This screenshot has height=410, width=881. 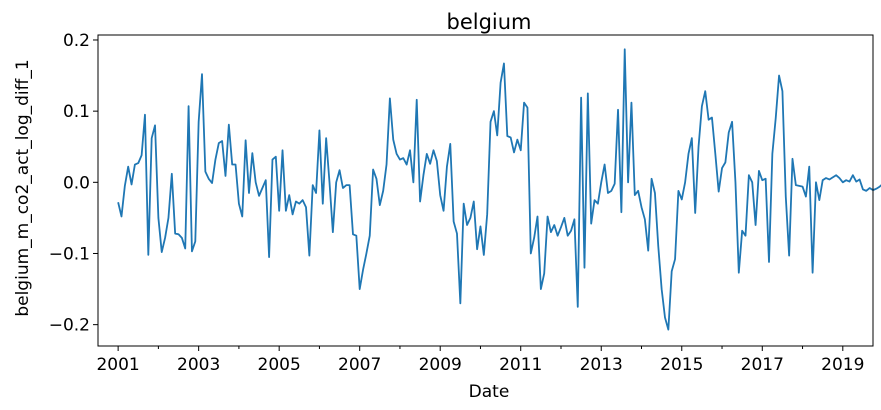 I want to click on x-tick-label: 2007, so click(x=359, y=365).